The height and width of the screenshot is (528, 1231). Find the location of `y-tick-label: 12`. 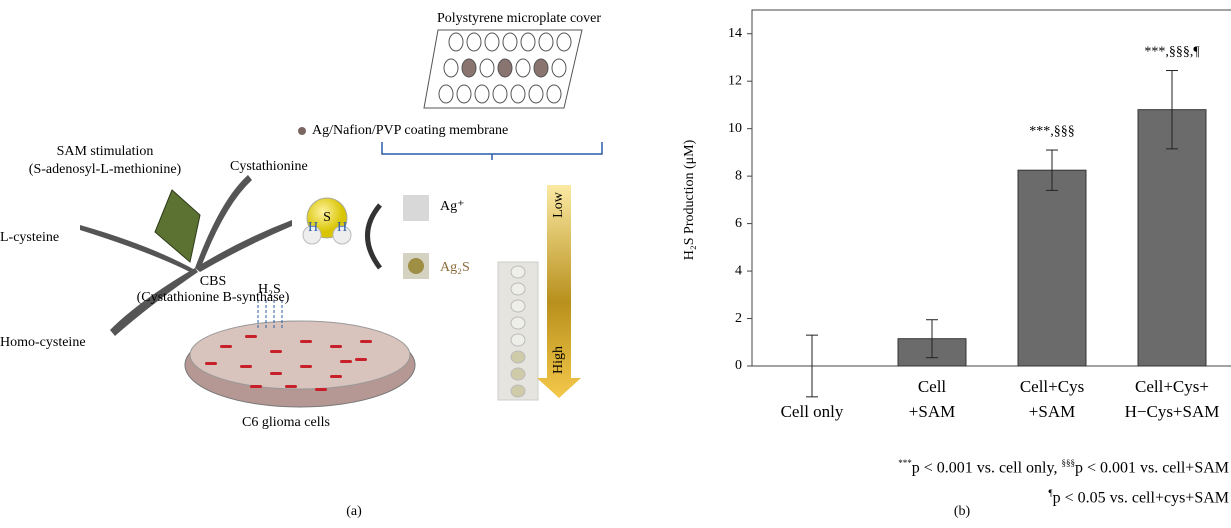

y-tick-label: 12 is located at coordinates (735, 80).